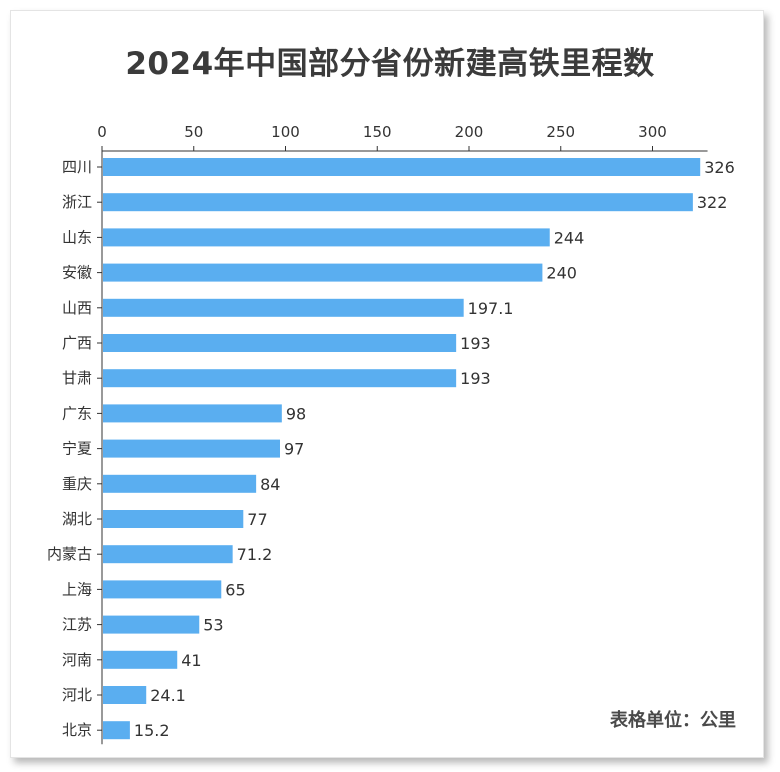  Describe the element at coordinates (294, 449) in the screenshot. I see `value-label: 97` at that location.